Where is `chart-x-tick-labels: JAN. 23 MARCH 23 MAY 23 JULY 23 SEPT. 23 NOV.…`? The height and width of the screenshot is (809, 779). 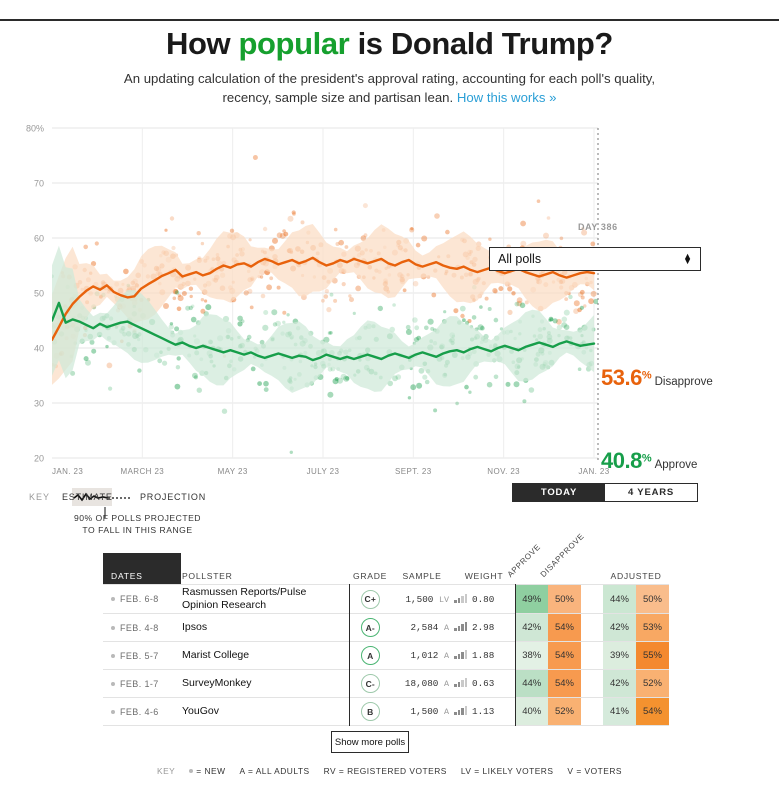 chart-x-tick-labels: JAN. 23 MARCH 23 MAY 23 JULY 23 SEPT. 23 NOV.… is located at coordinates (330, 471).